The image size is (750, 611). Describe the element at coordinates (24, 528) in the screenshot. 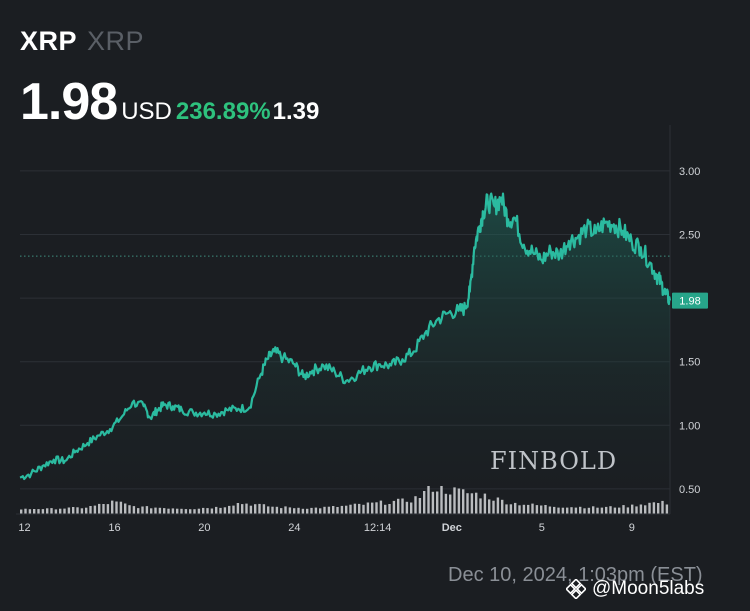

I see `x-tick-label: 12` at that location.